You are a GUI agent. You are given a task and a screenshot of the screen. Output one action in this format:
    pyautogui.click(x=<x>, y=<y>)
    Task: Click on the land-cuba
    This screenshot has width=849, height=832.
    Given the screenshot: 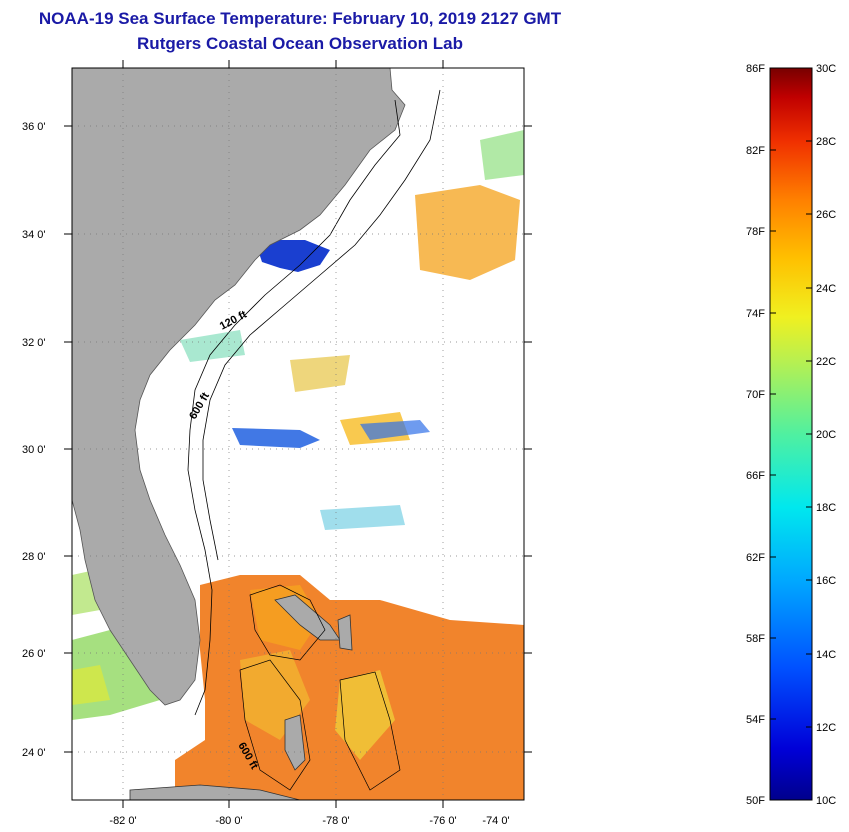 What is the action you would take?
    pyautogui.click(x=215, y=792)
    